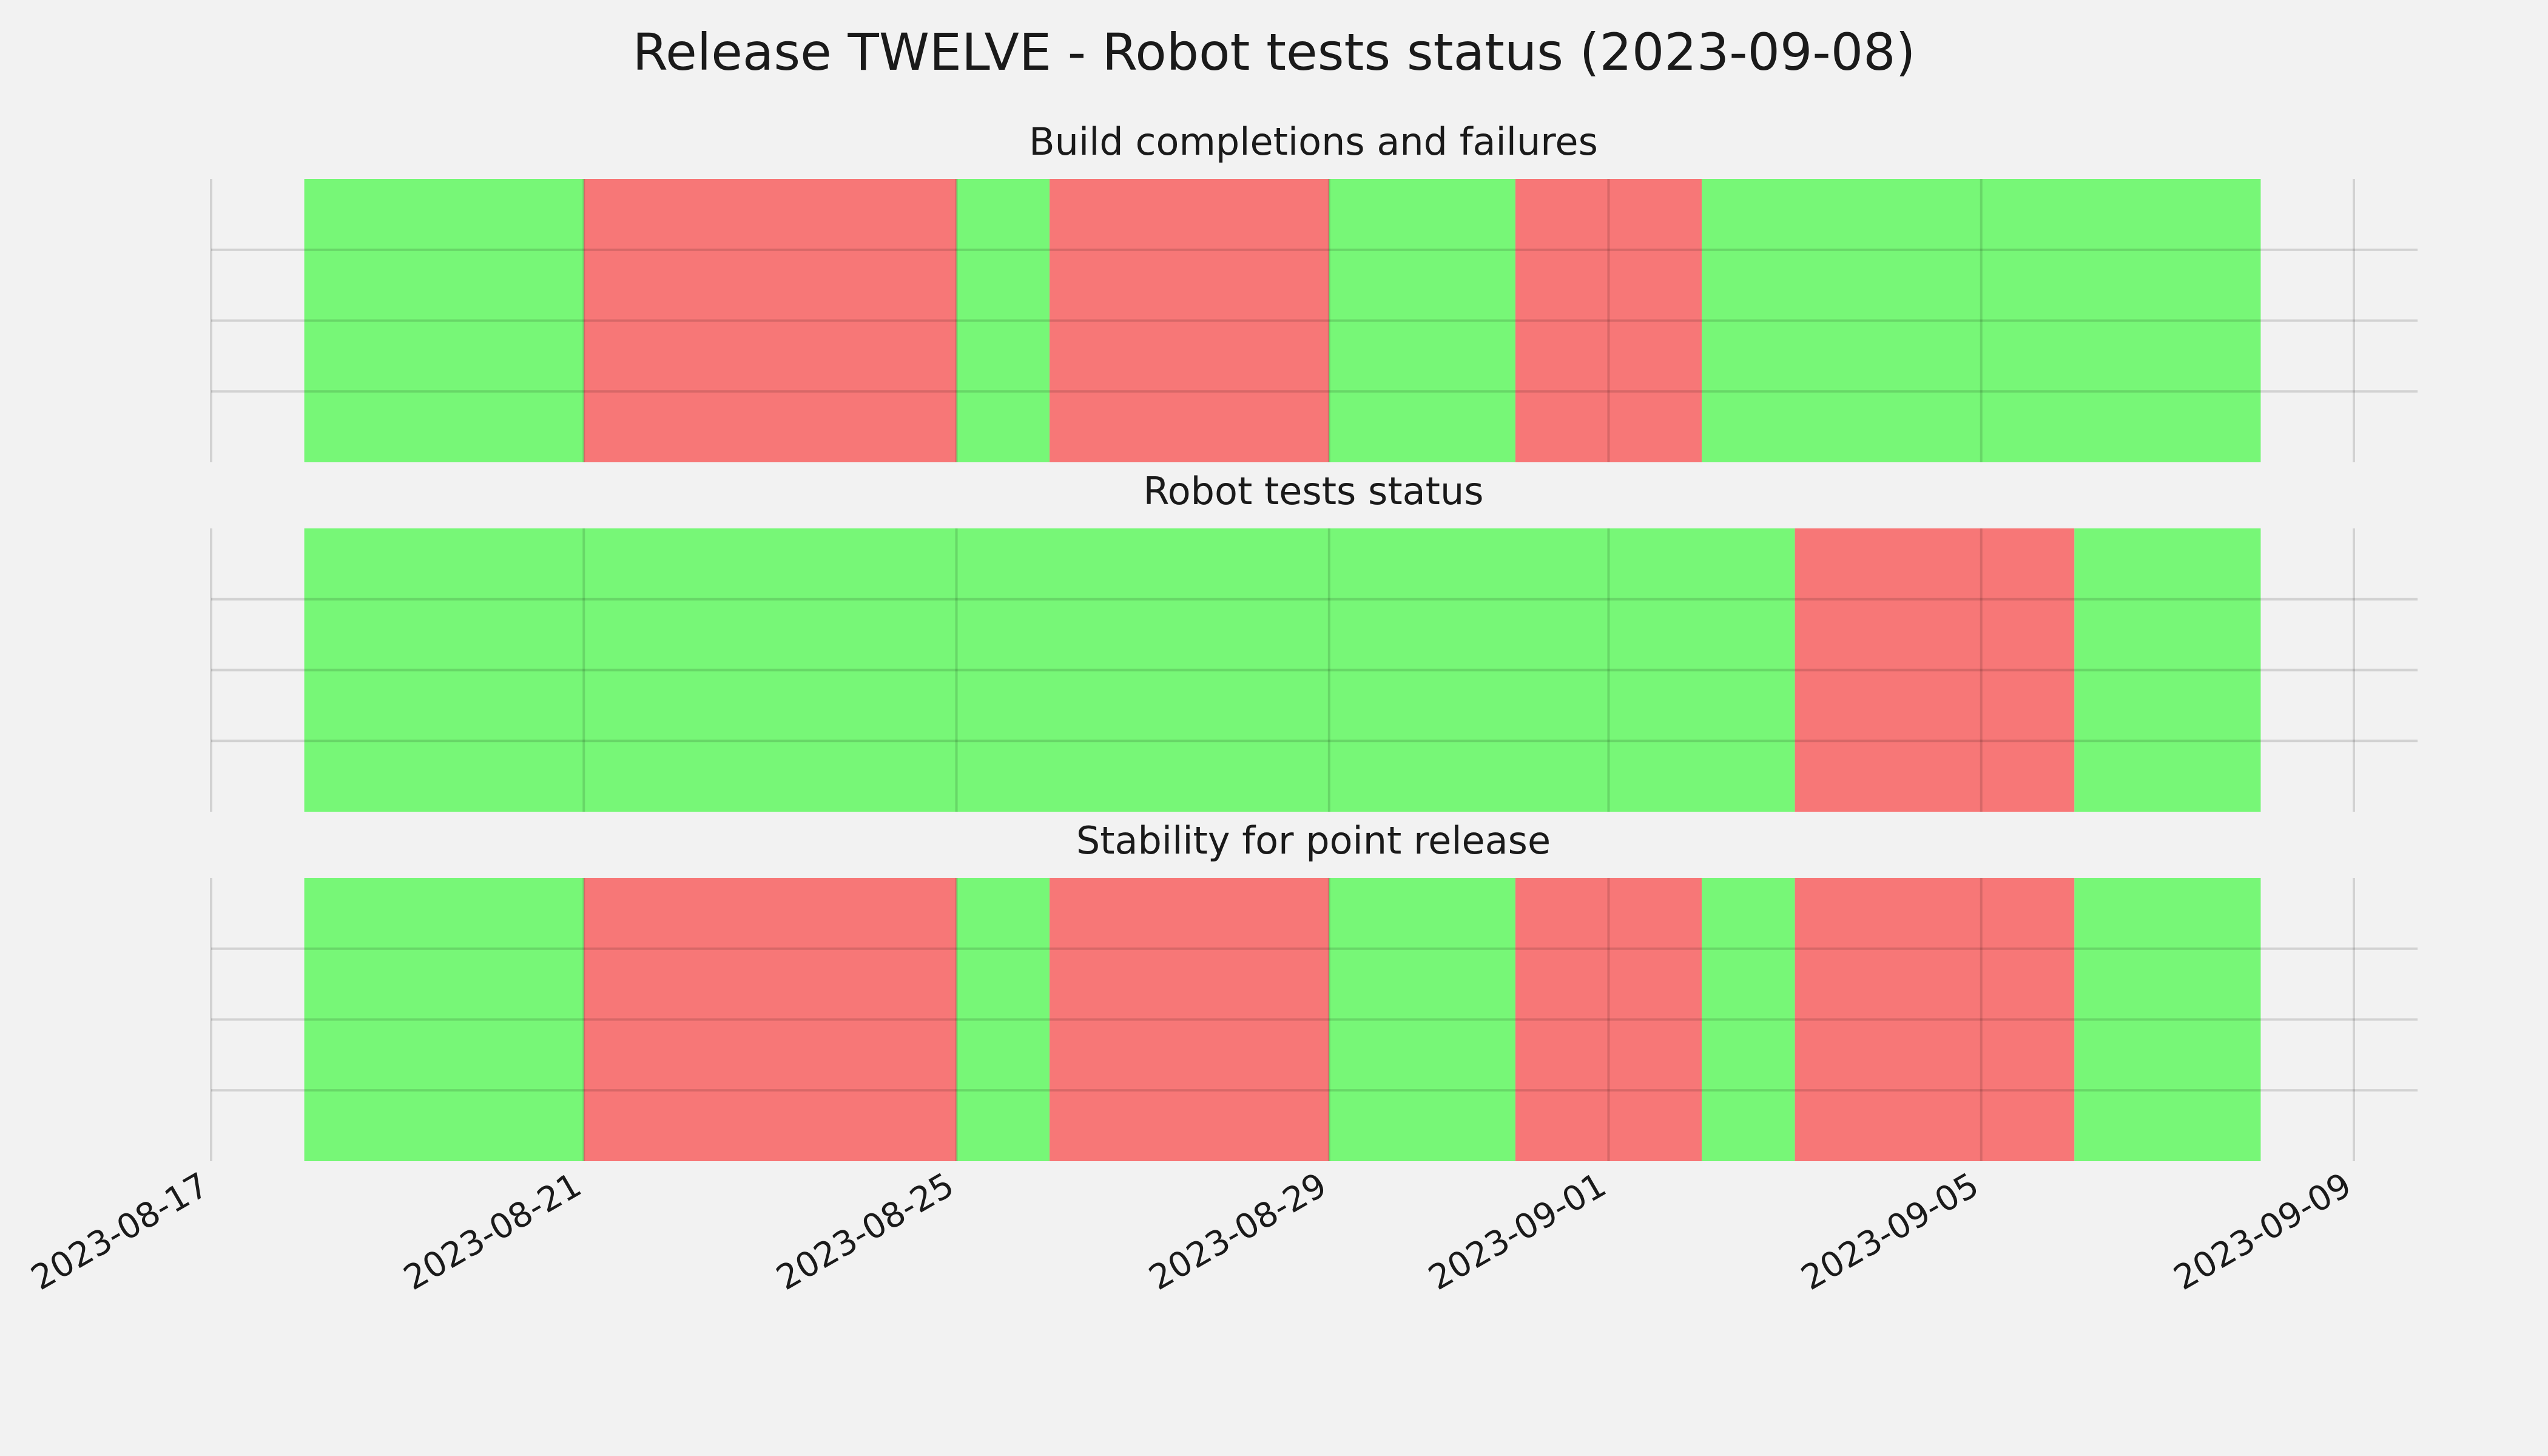  What do you see at coordinates (1313, 840) in the screenshot?
I see `panel-title: Stability for point release` at bounding box center [1313, 840].